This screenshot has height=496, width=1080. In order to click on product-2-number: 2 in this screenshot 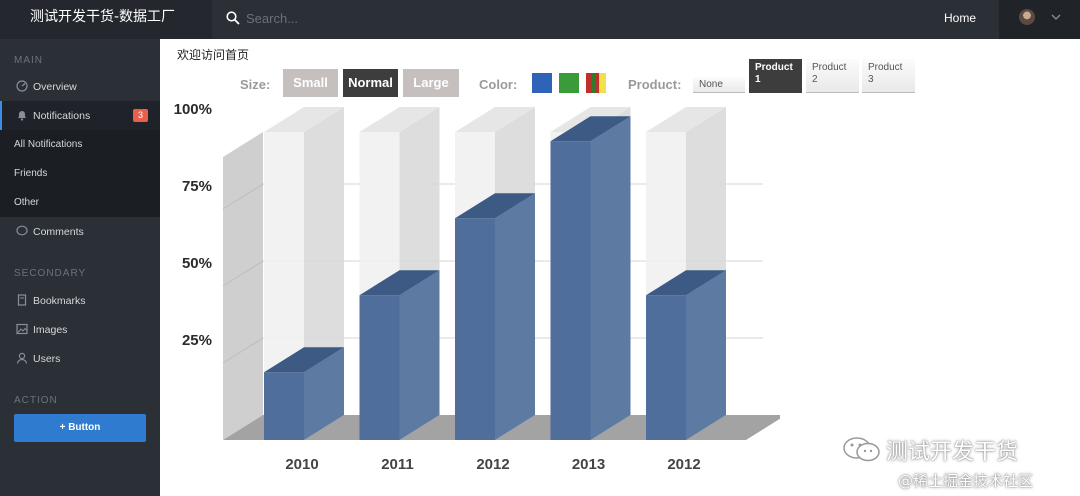, I will do `click(815, 79)`.